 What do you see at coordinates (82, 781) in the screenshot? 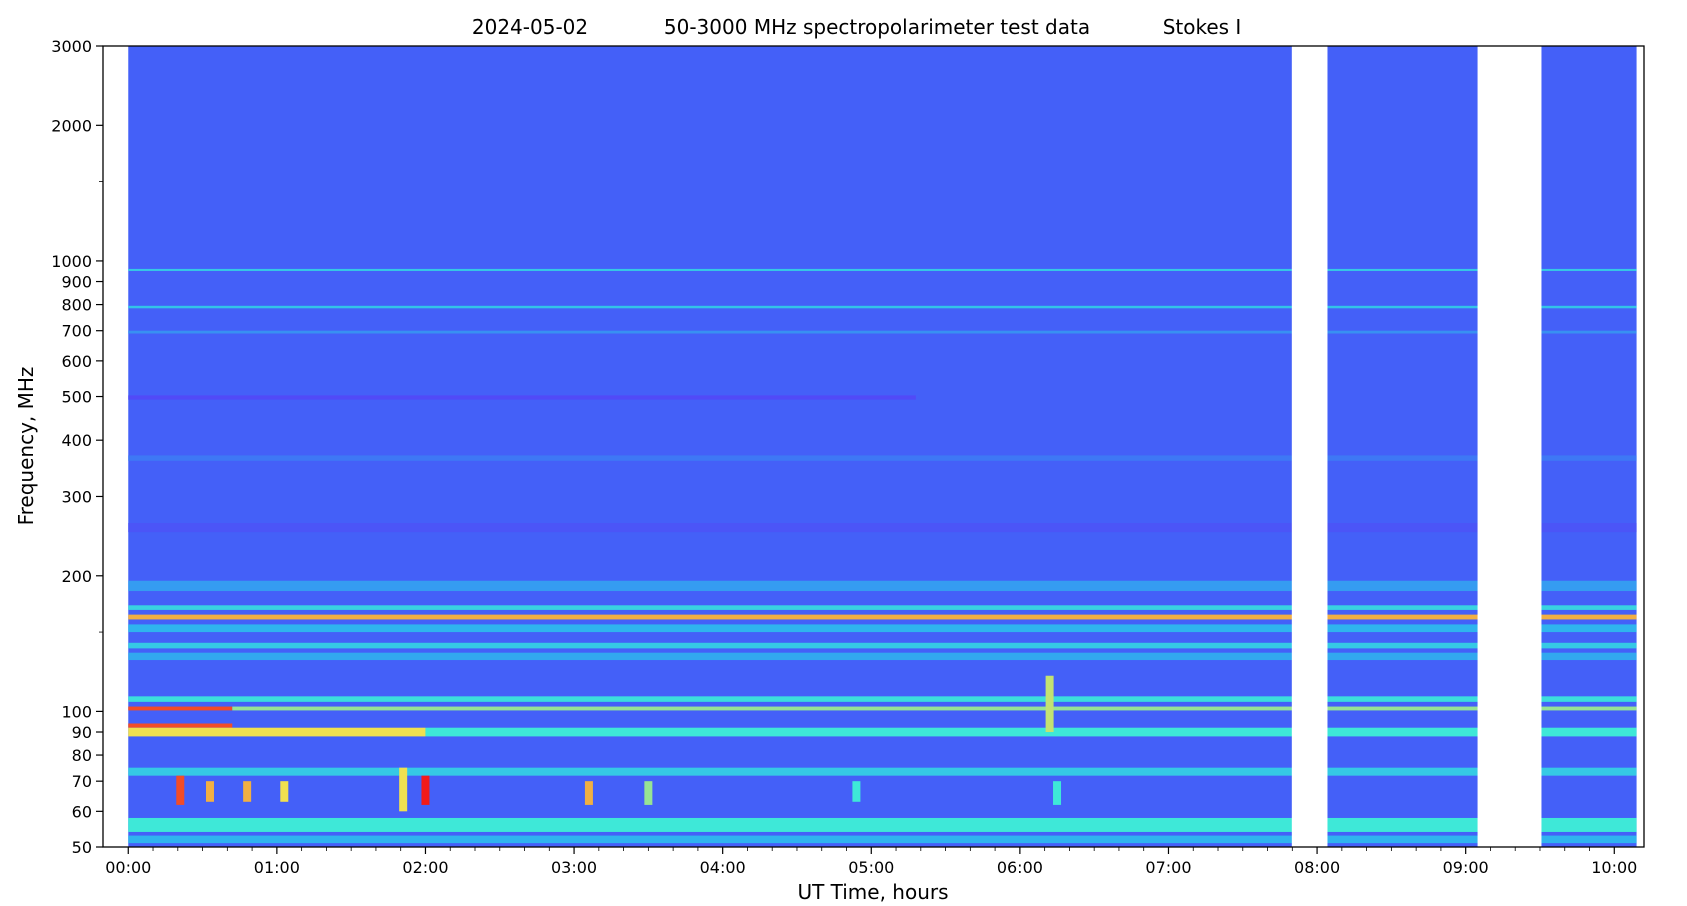
I see `y-tick-label: 70` at bounding box center [82, 781].